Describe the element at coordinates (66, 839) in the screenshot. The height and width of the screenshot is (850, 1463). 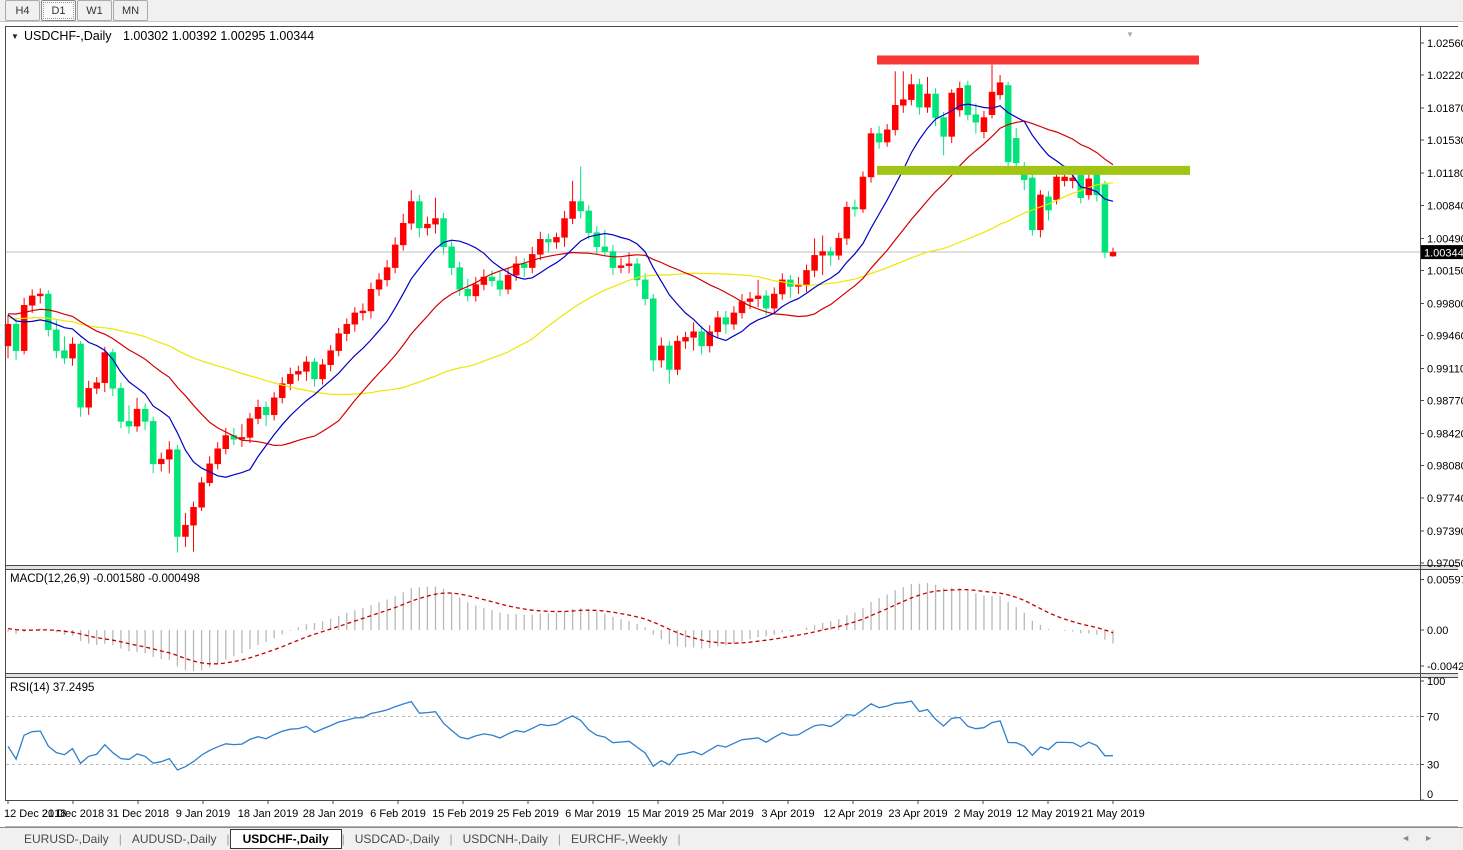
I see `tab-eurusd-daily: EURUSD-,Daily` at that location.